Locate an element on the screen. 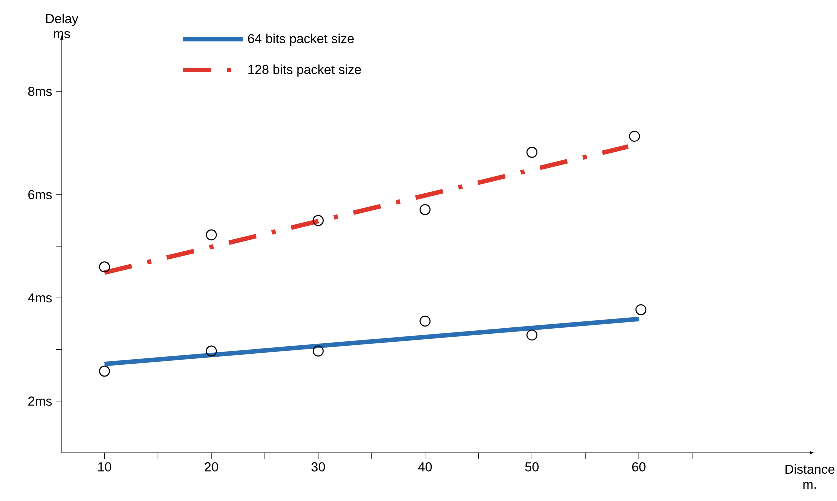 This screenshot has width=837, height=501. y-tick-label: 6ms is located at coordinates (40, 195).